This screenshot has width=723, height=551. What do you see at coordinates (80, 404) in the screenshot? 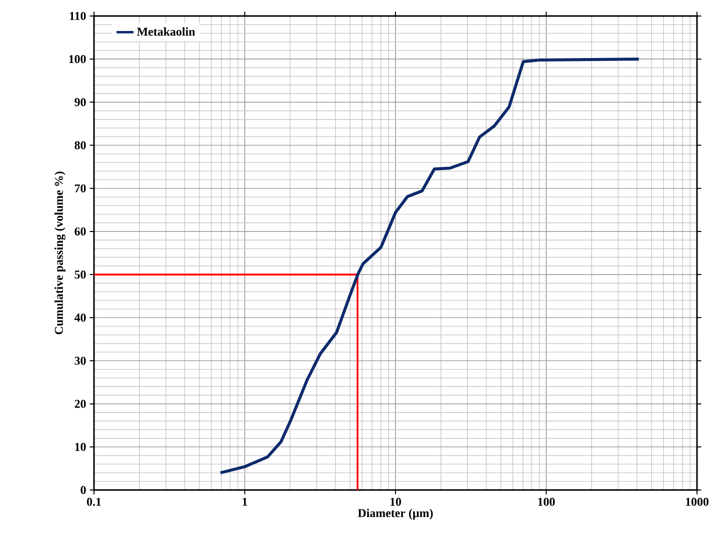
I see `y-tick-label: 20` at bounding box center [80, 404].